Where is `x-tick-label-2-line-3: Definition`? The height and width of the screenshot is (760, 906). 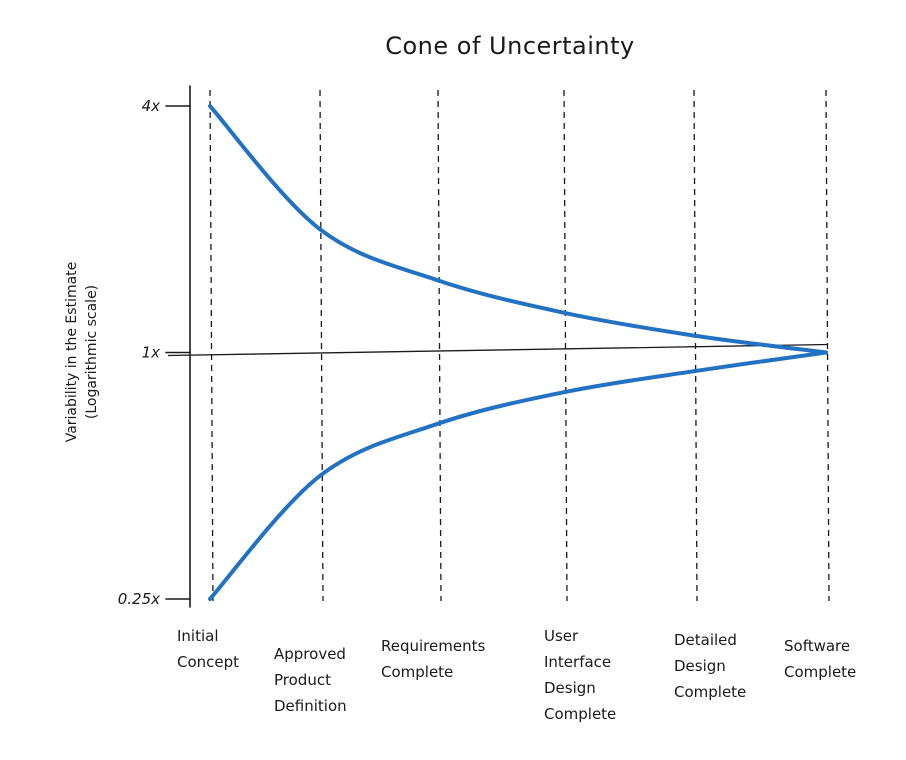 x-tick-label-2-line-3: Definition is located at coordinates (310, 706).